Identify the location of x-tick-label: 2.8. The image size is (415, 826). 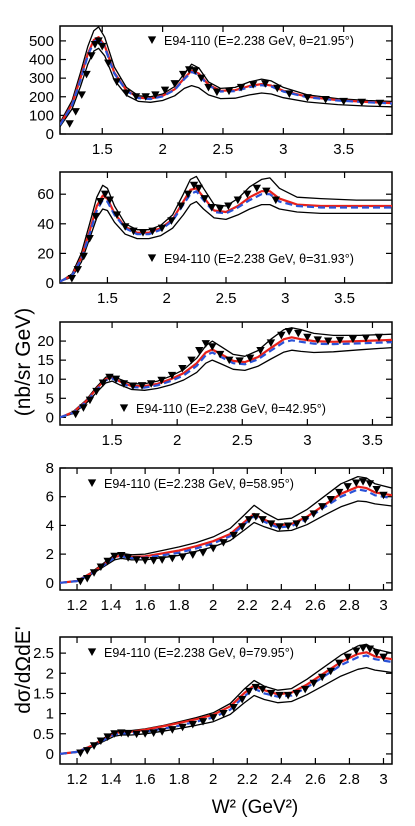
(349, 605).